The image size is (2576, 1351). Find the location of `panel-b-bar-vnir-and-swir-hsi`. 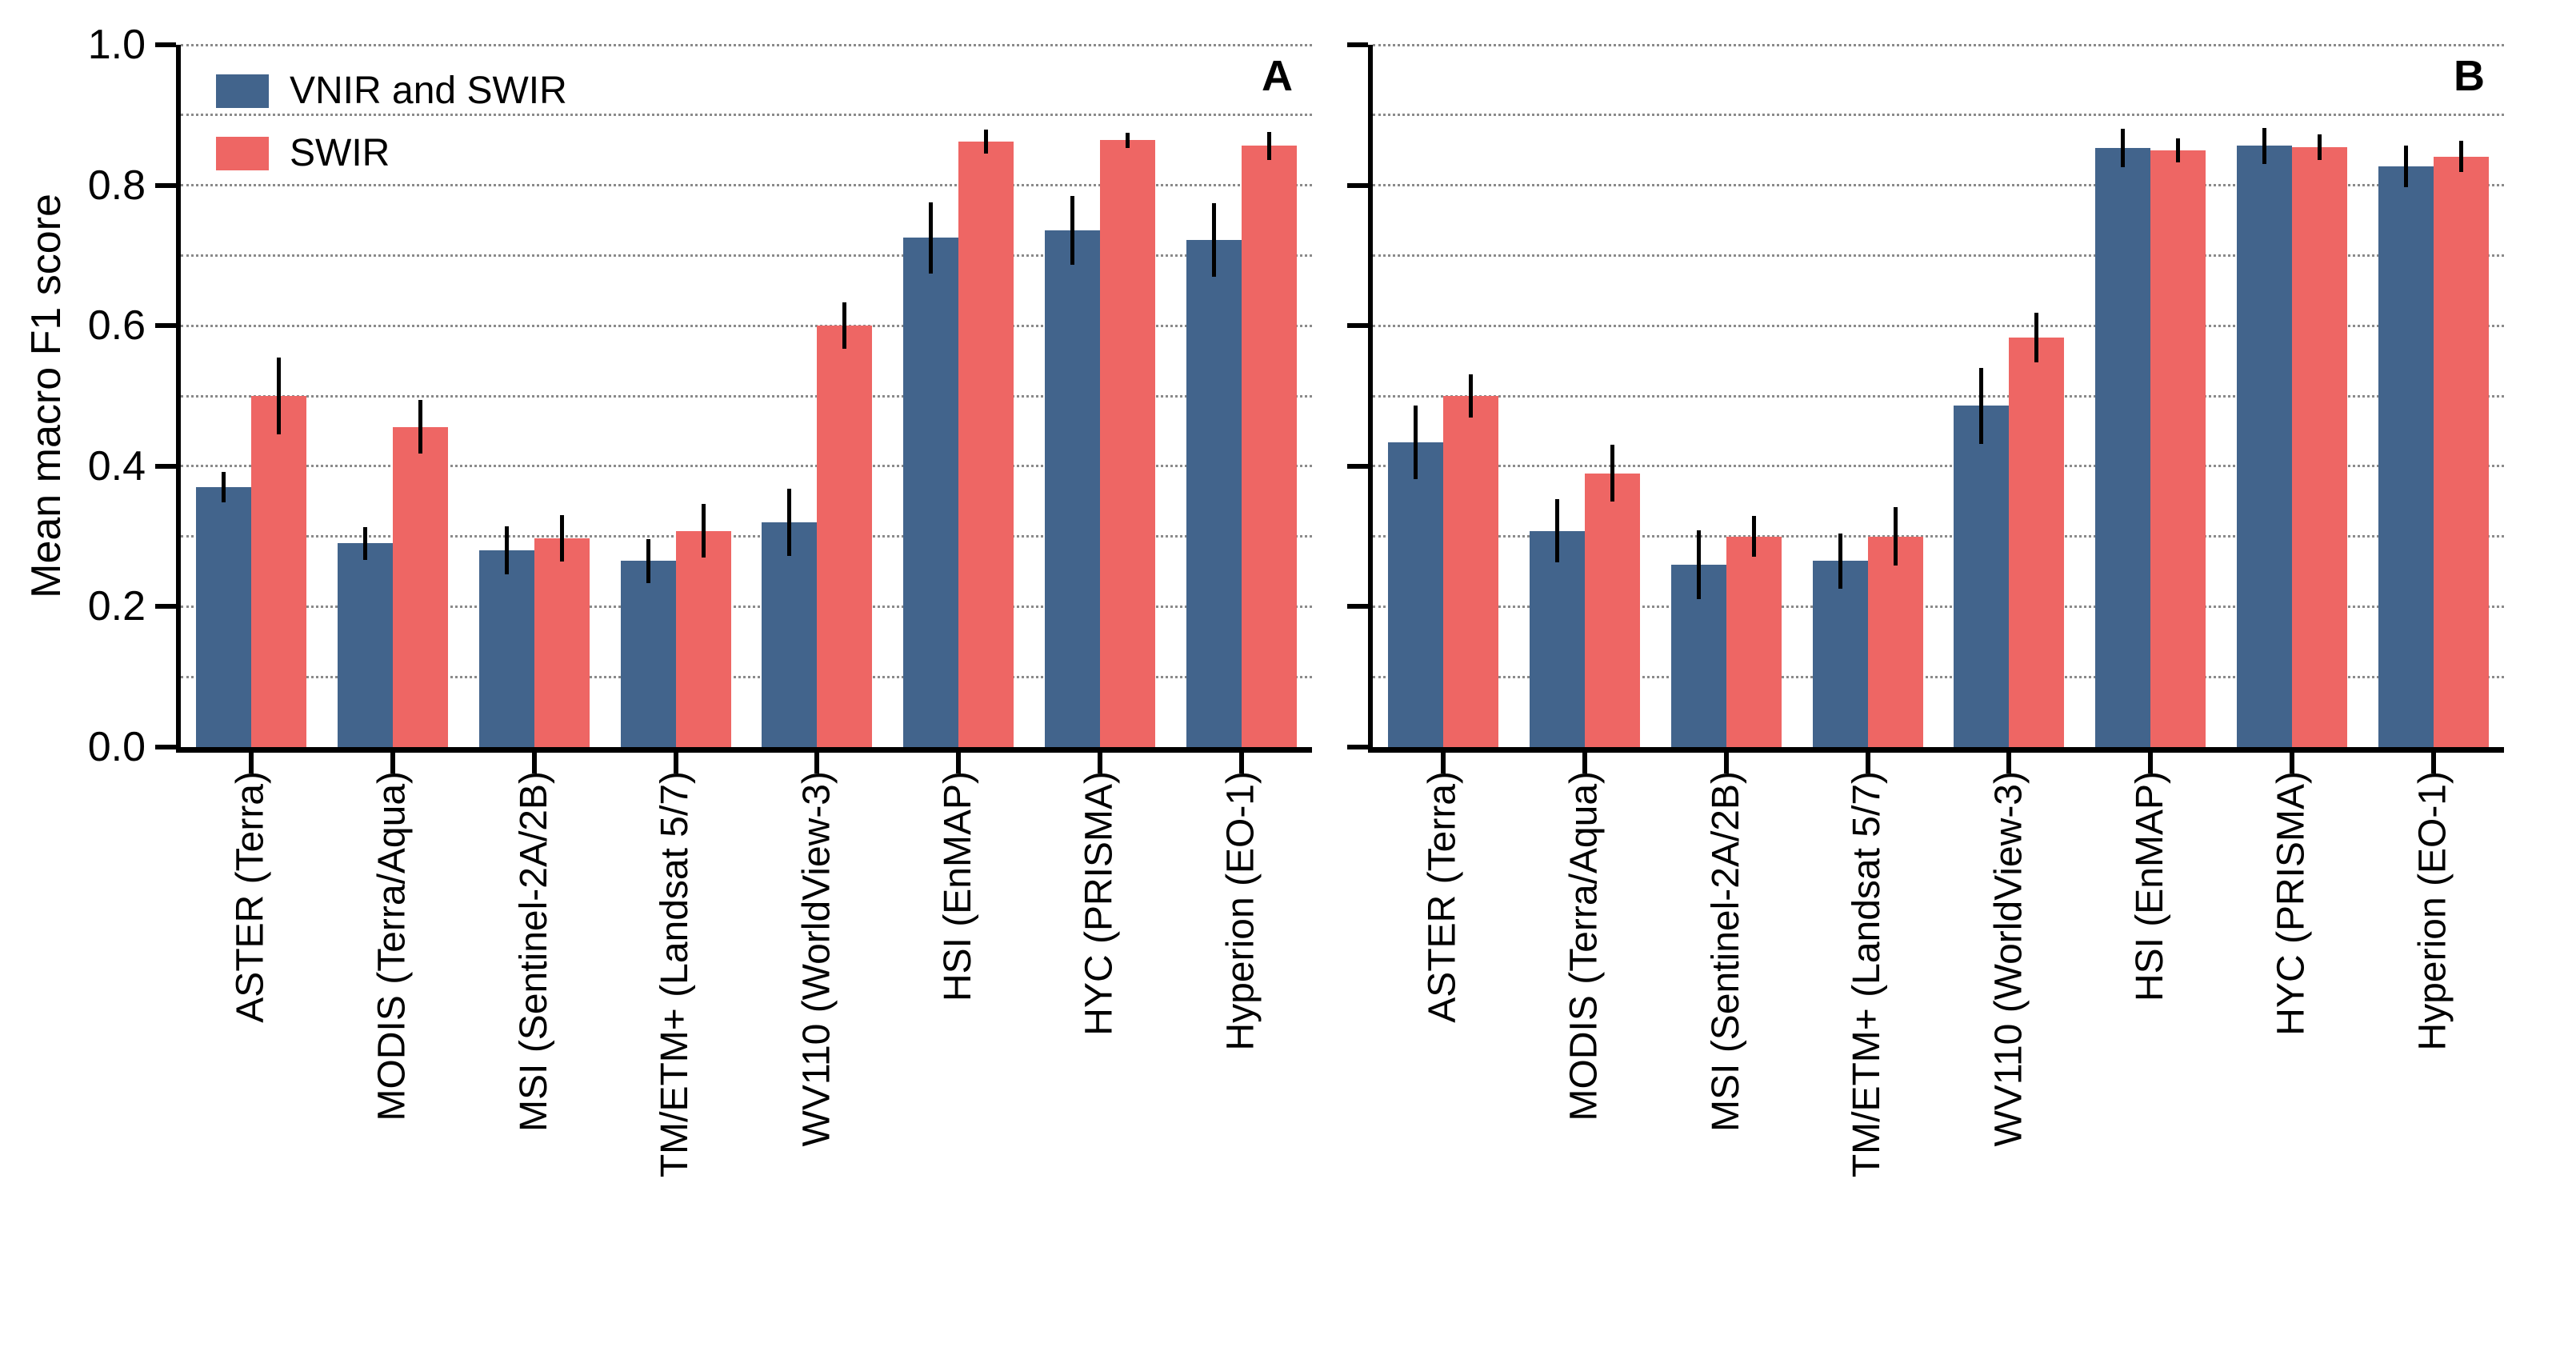

panel-b-bar-vnir-and-swir-hsi is located at coordinates (2123, 447).